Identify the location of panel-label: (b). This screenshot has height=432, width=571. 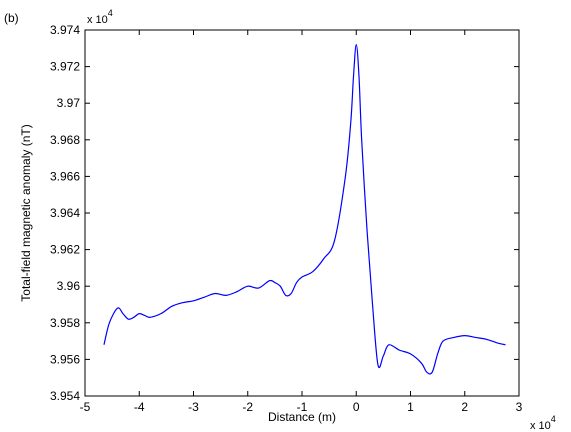
(11, 18).